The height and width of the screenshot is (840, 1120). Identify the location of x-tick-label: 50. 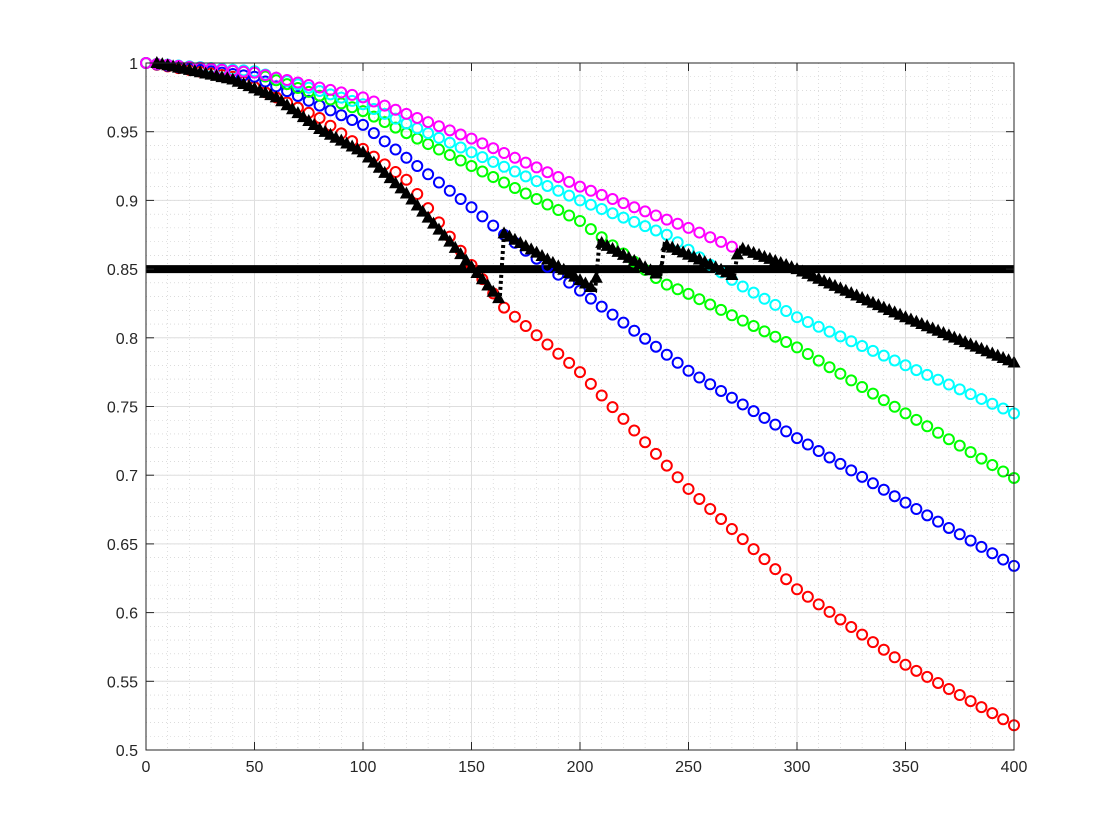
(255, 767).